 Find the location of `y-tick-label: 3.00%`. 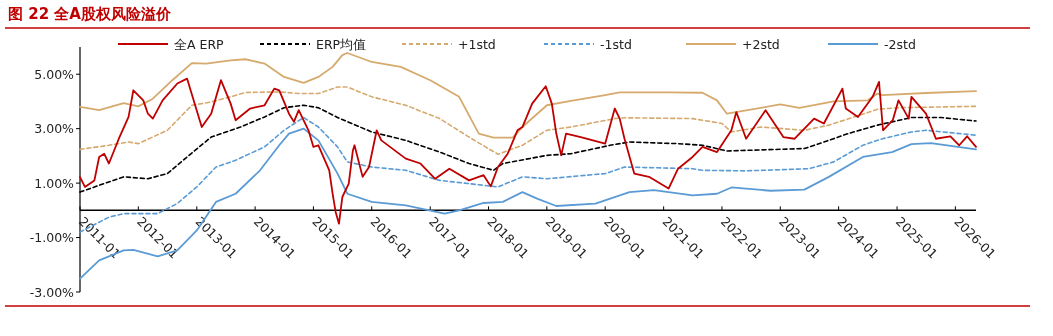

y-tick-label: 3.00% is located at coordinates (54, 129).